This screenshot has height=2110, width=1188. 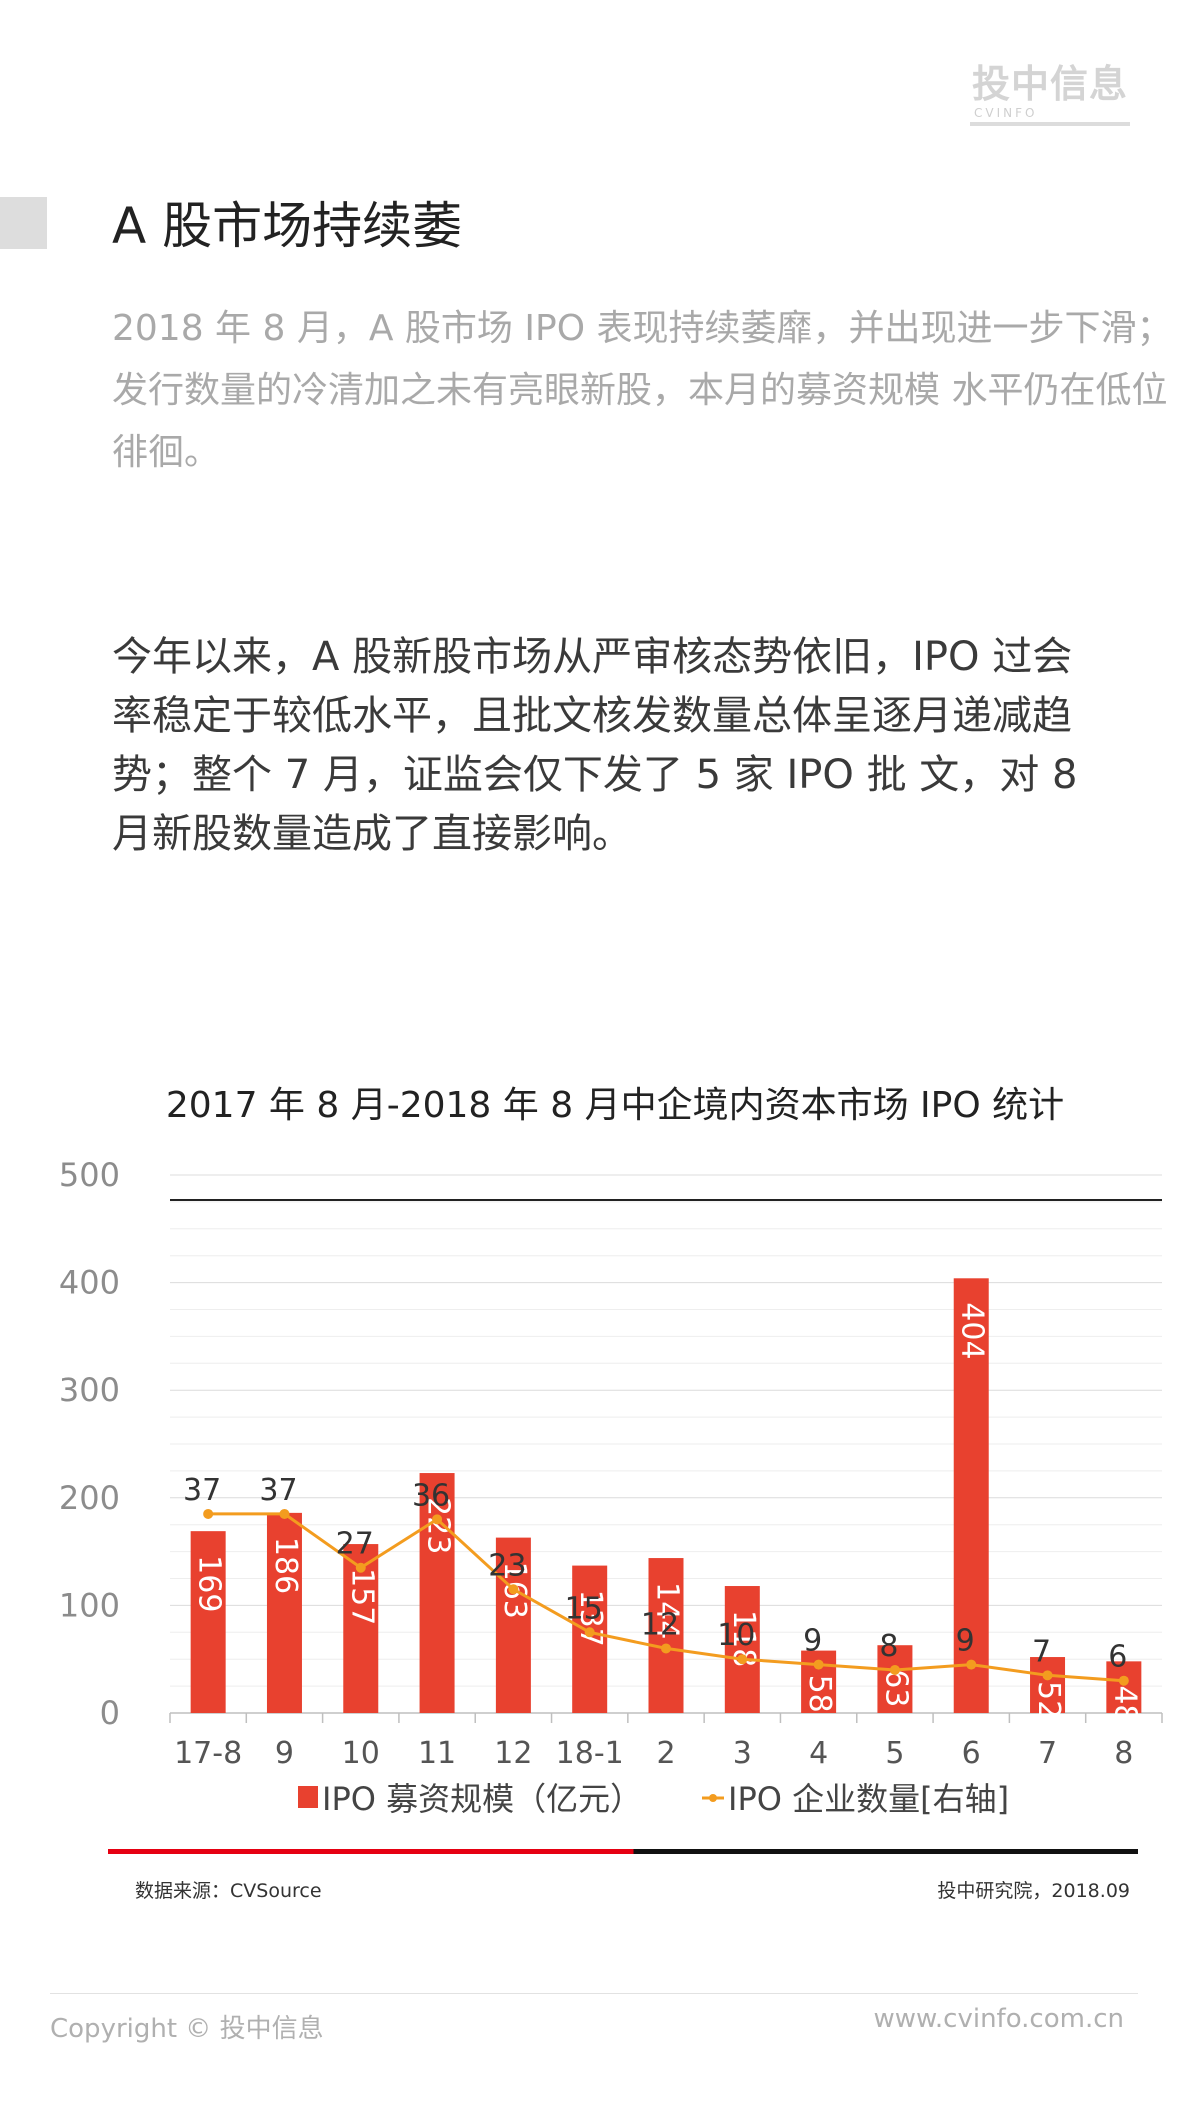 I want to click on y-tick-label: 100, so click(x=89, y=1605).